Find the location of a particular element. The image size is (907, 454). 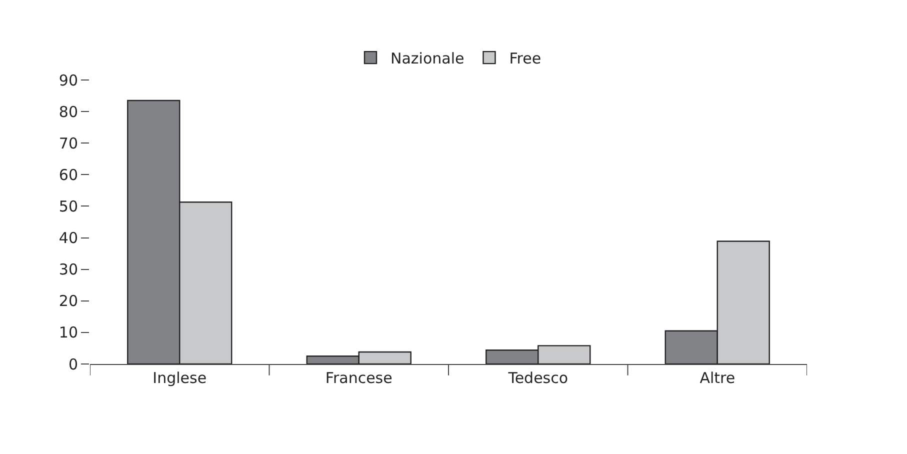

x-tick-label: Inglese is located at coordinates (179, 378).